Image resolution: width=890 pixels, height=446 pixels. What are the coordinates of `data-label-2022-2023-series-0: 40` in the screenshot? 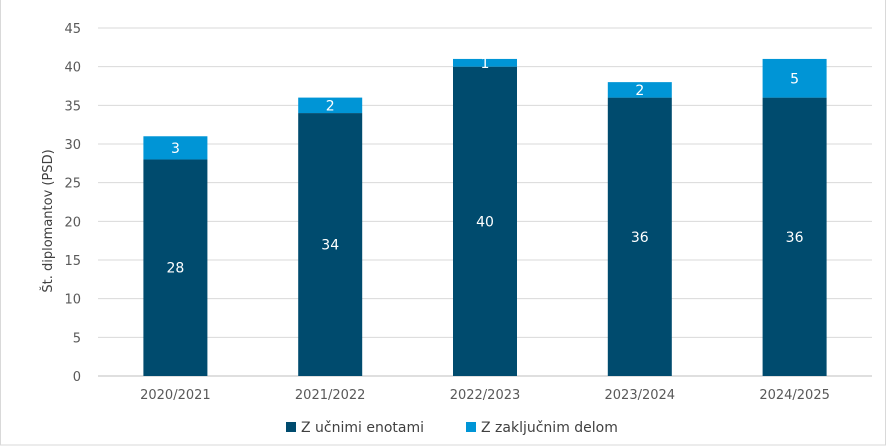 It's located at (485, 222).